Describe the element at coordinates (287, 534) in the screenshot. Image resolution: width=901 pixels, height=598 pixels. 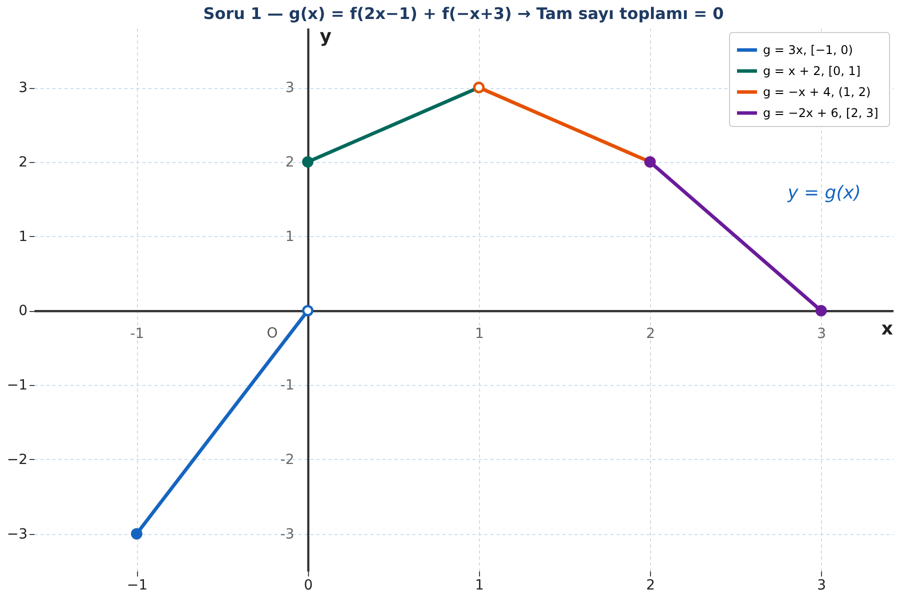
I see `y2-tick-label: -3` at that location.